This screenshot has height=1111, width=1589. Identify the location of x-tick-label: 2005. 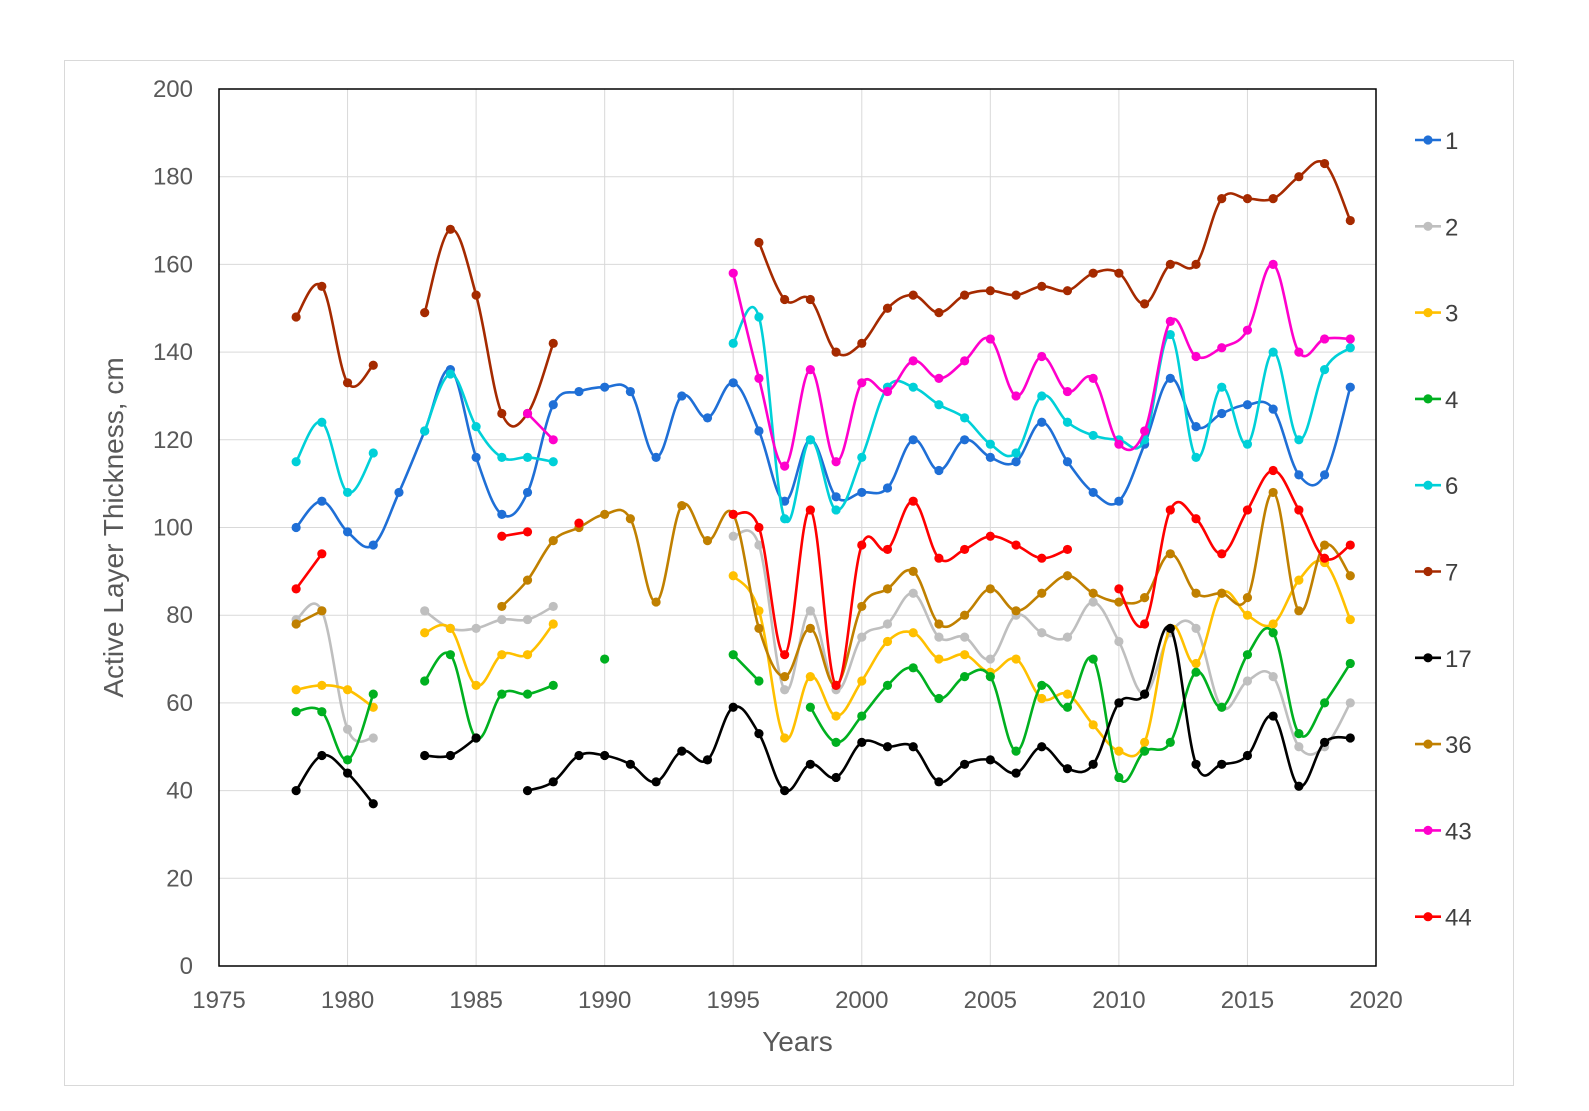
(990, 1000).